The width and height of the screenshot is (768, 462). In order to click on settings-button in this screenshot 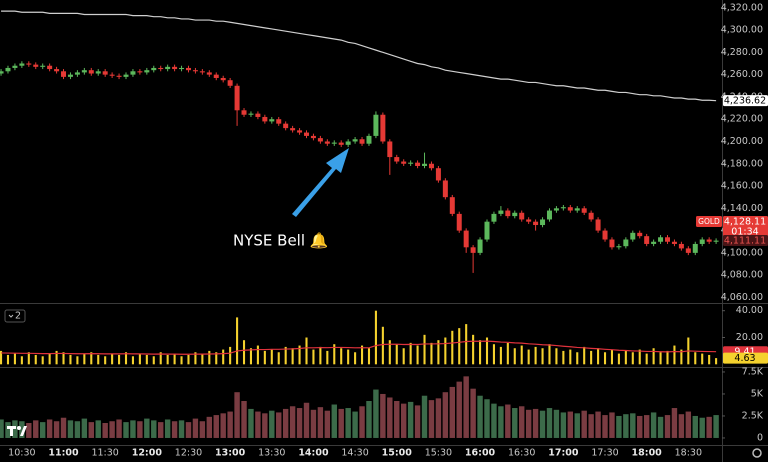, I will do `click(757, 453)`.